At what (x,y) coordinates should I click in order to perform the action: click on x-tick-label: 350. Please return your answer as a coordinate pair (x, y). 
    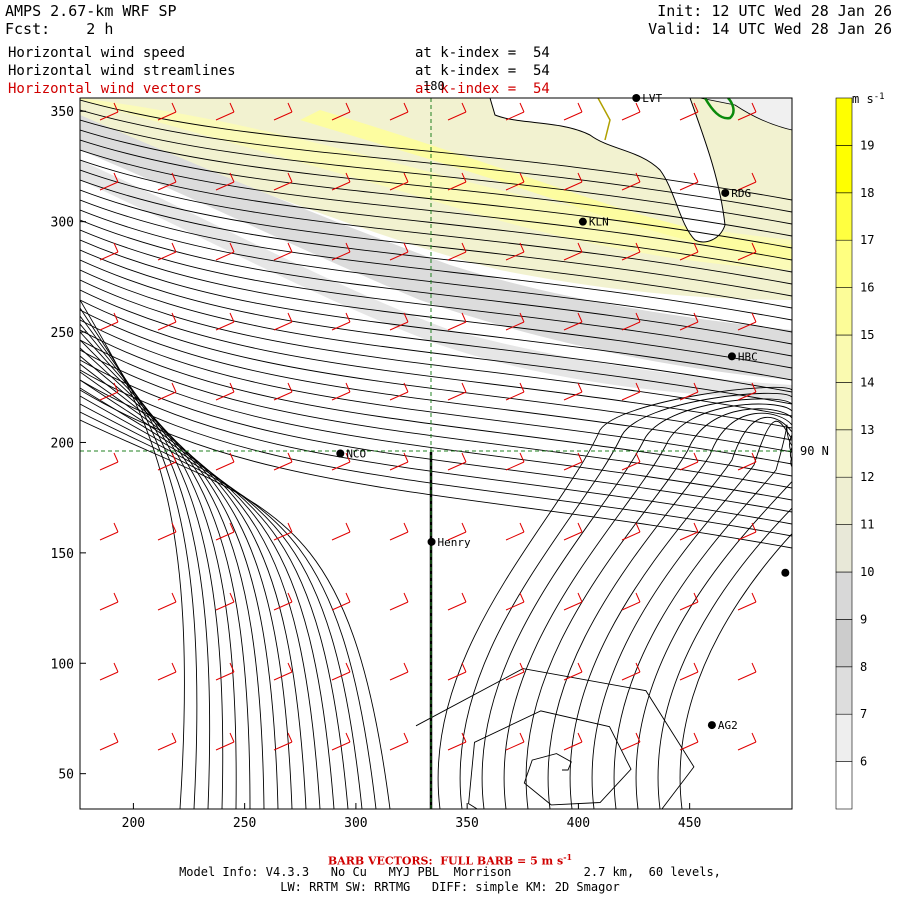
    Looking at the image, I should click on (466, 823).